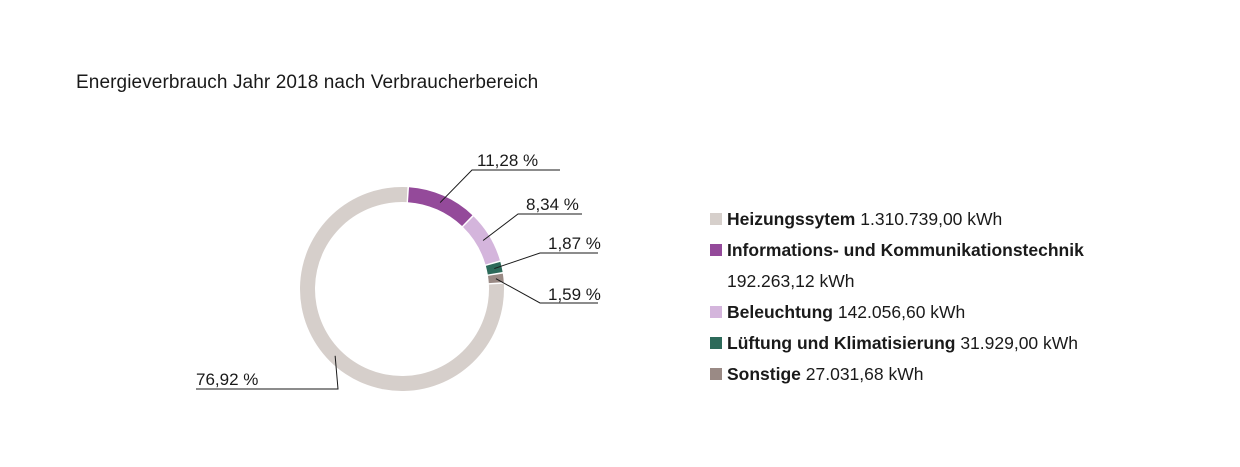  What do you see at coordinates (532, 227) in the screenshot?
I see `leader-line-beleuchtung` at bounding box center [532, 227].